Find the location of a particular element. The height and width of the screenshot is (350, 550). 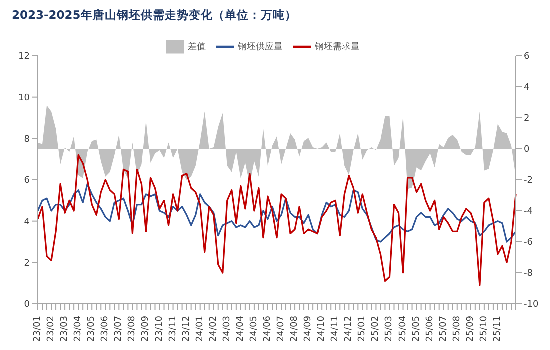

y2-tick-label: -10 is located at coordinates (531, 305).